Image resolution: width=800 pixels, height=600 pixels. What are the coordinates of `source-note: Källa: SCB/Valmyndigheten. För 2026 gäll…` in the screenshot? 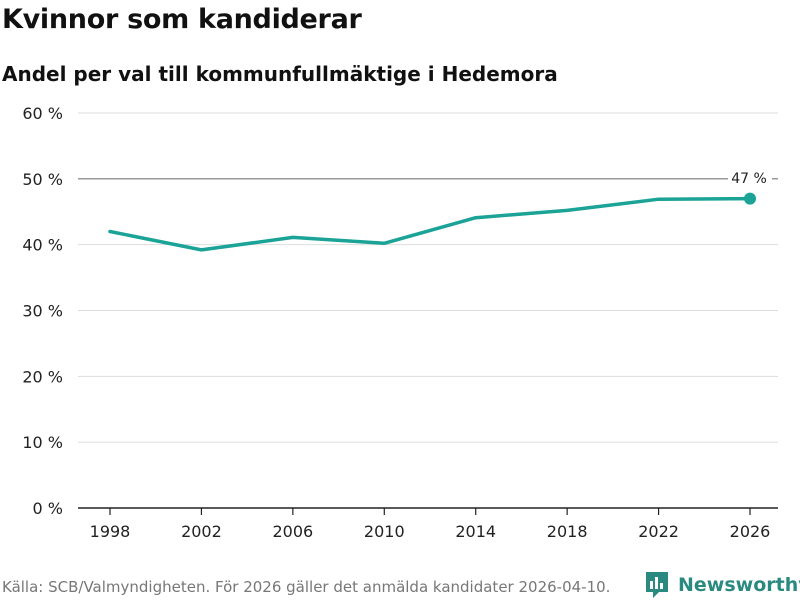 It's located at (306, 587).